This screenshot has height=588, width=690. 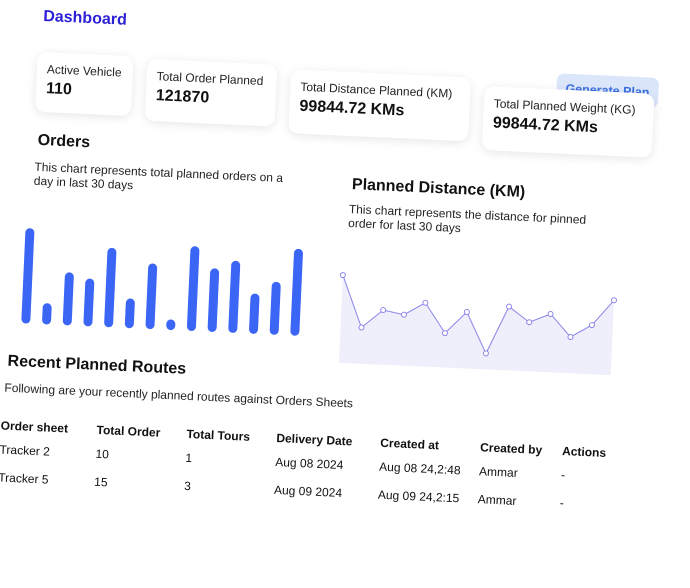 What do you see at coordinates (182, 97) in the screenshot?
I see `stat-value: 121870` at bounding box center [182, 97].